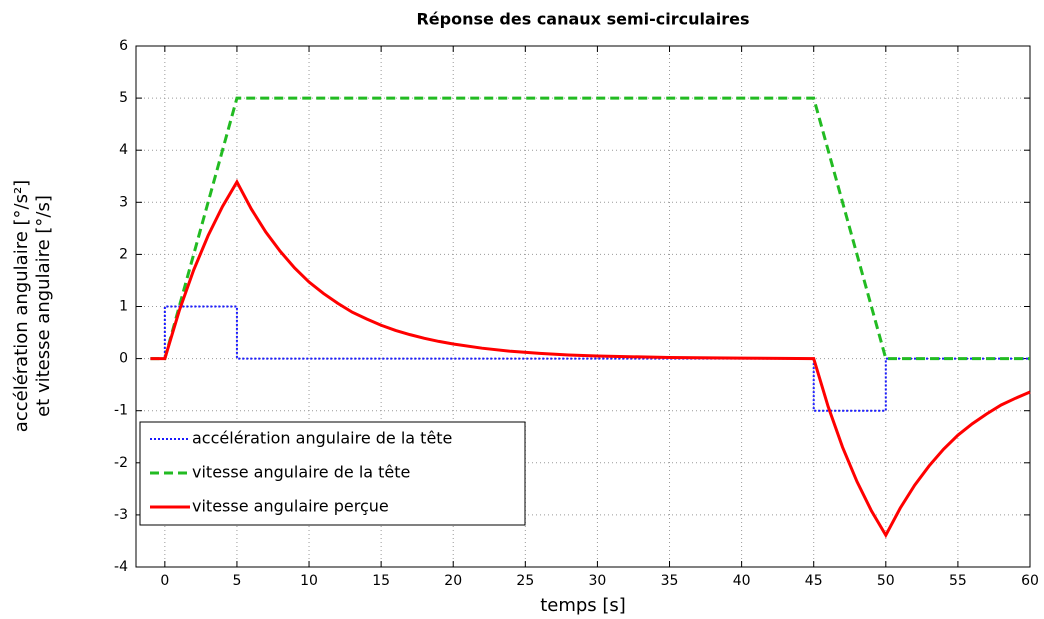 The image size is (1044, 619). What do you see at coordinates (309, 581) in the screenshot?
I see `x-tick-label: 10` at bounding box center [309, 581].